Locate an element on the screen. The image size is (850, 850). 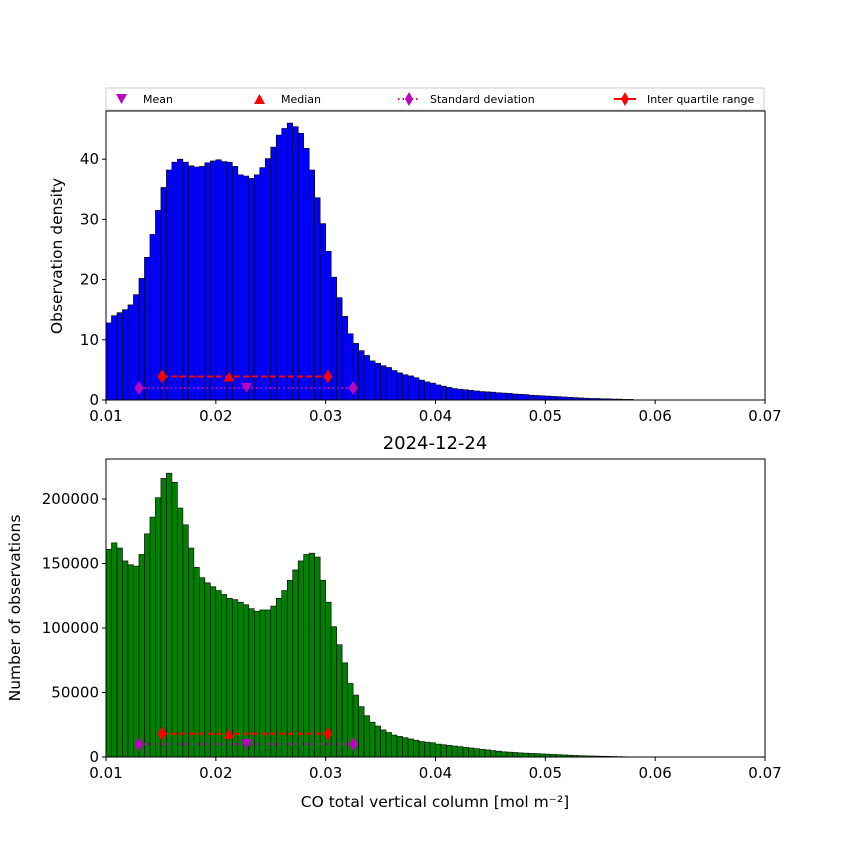
count-median-marker is located at coordinates (229, 733).